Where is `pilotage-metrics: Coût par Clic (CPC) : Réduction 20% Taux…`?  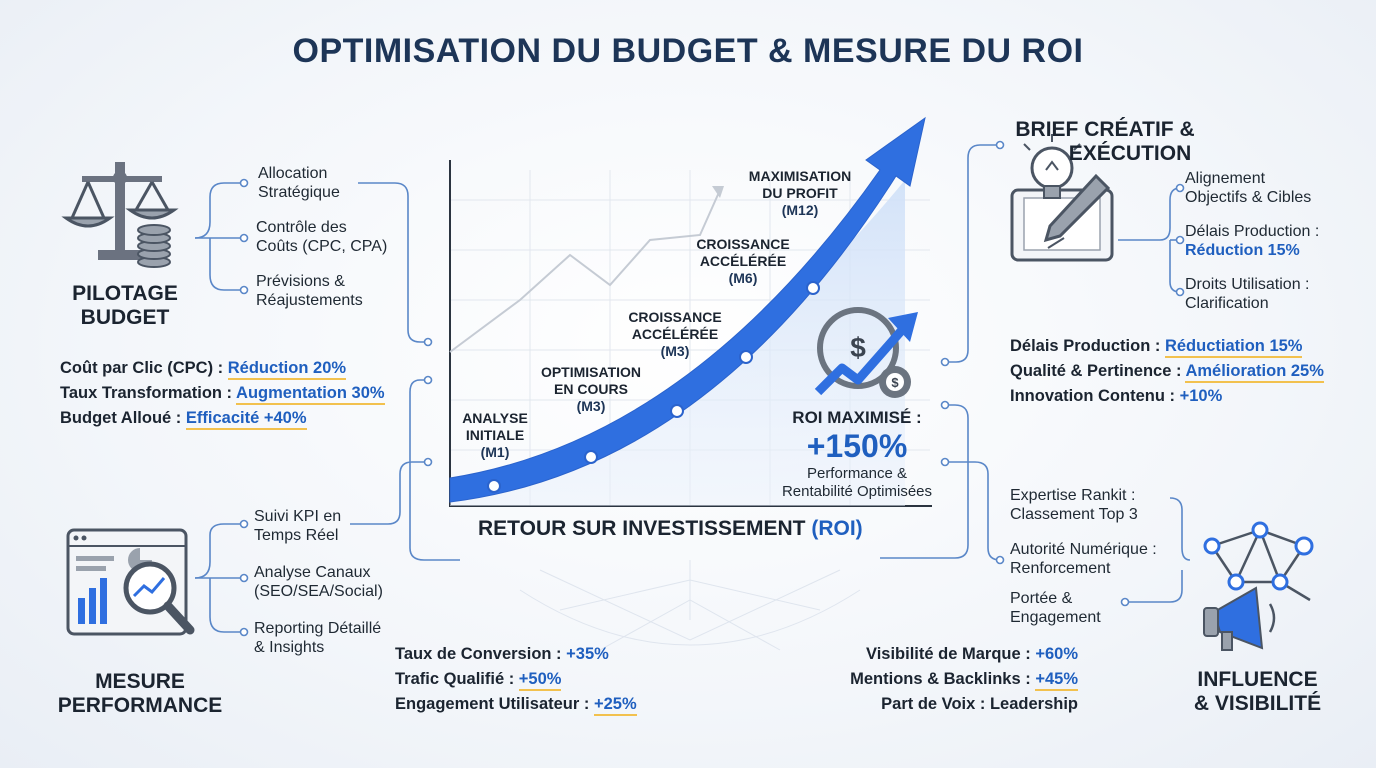 pilotage-metrics: Coût par Clic (CPC) : Réduction 20% Taux… is located at coordinates (222, 393).